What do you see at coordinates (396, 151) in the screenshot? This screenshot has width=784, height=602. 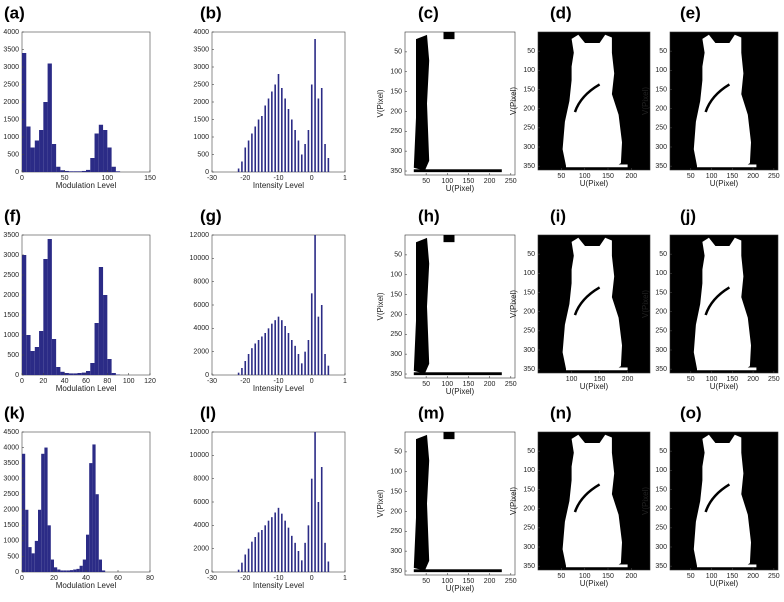 I see `y-tick-label: 300` at bounding box center [396, 151].